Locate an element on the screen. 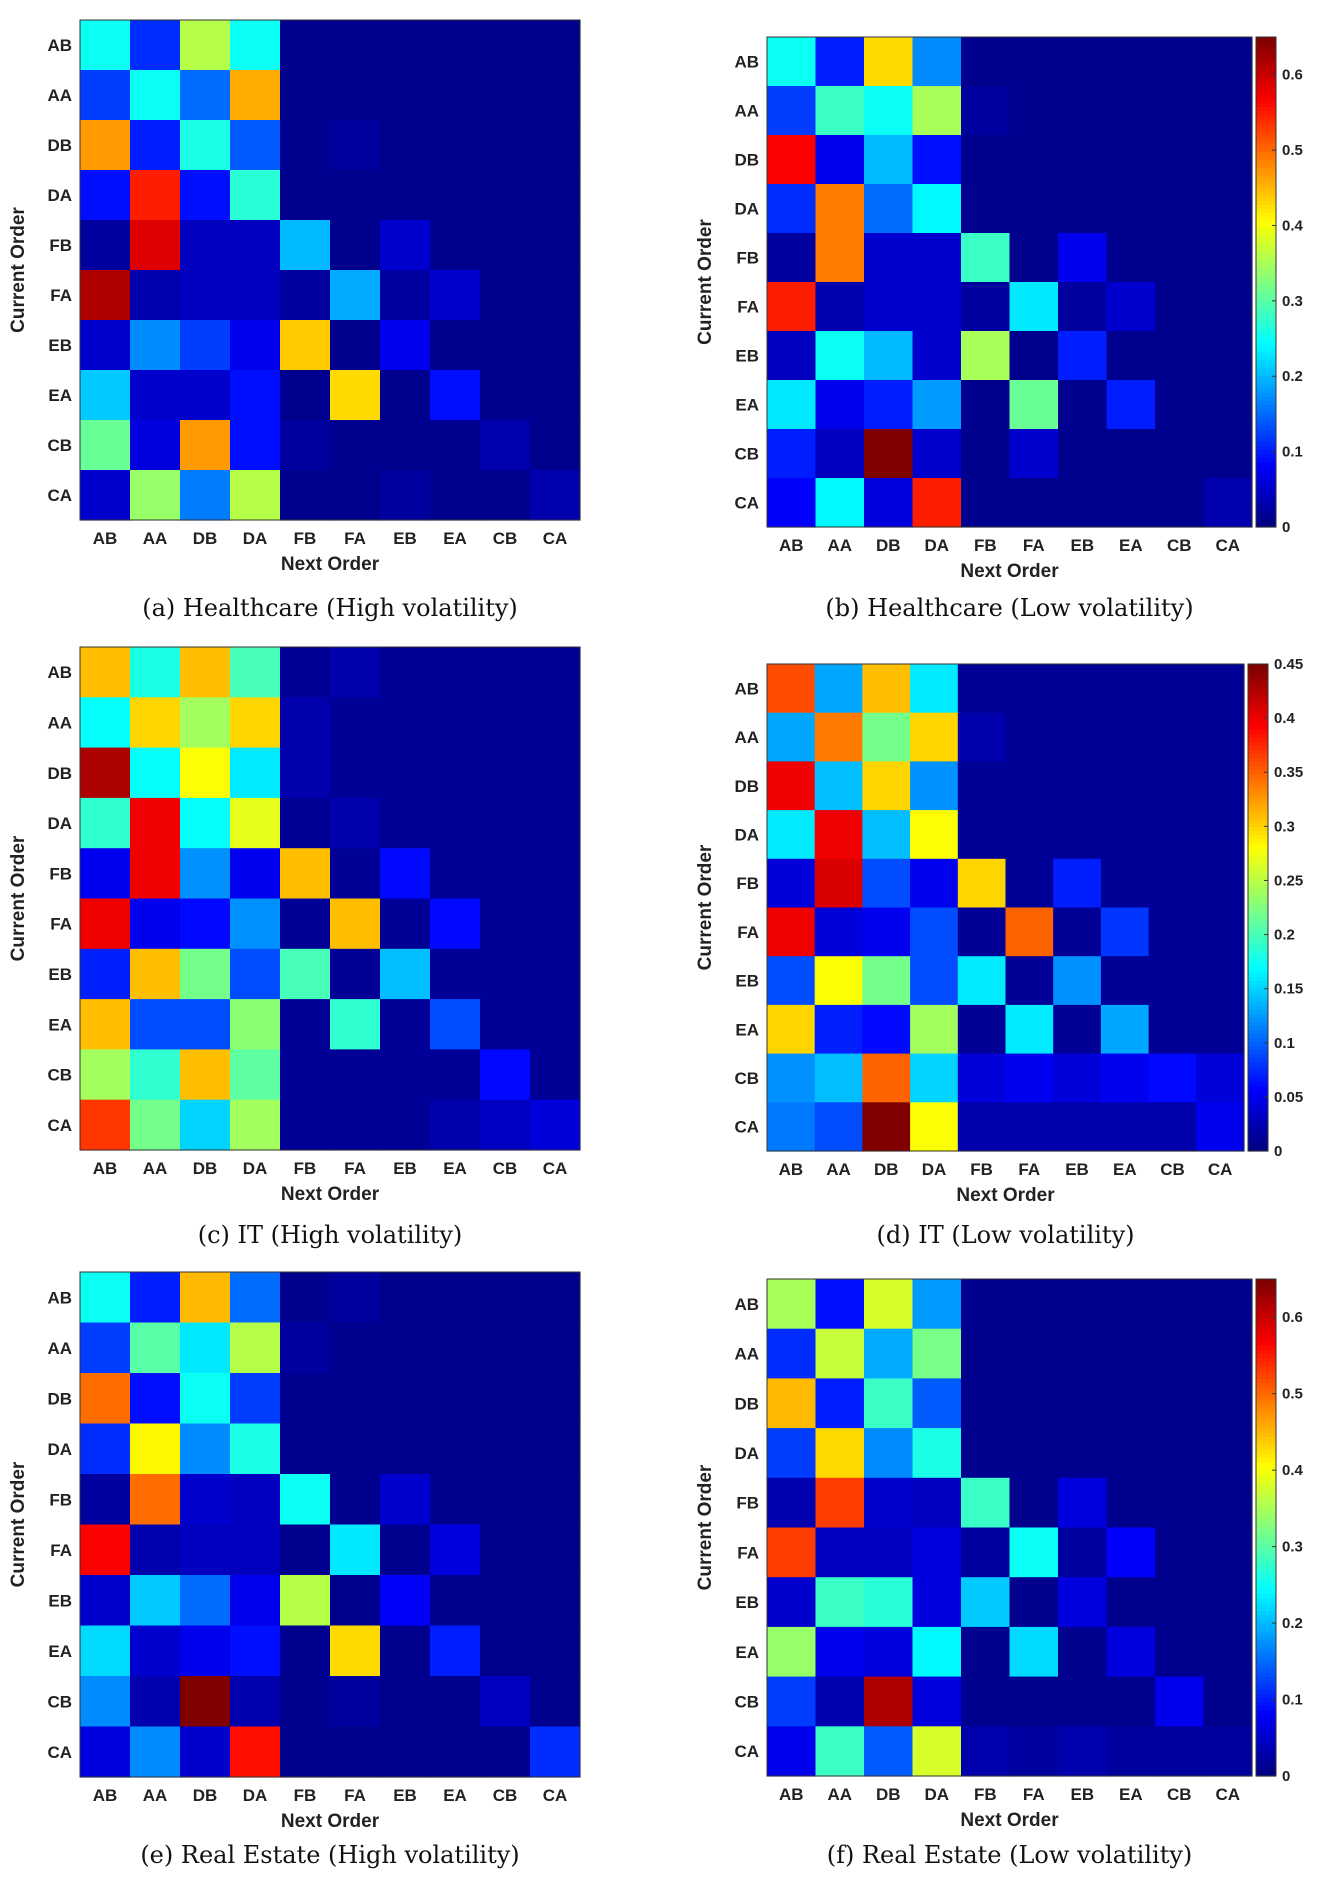  x-tick-label: DB is located at coordinates (205, 1168).